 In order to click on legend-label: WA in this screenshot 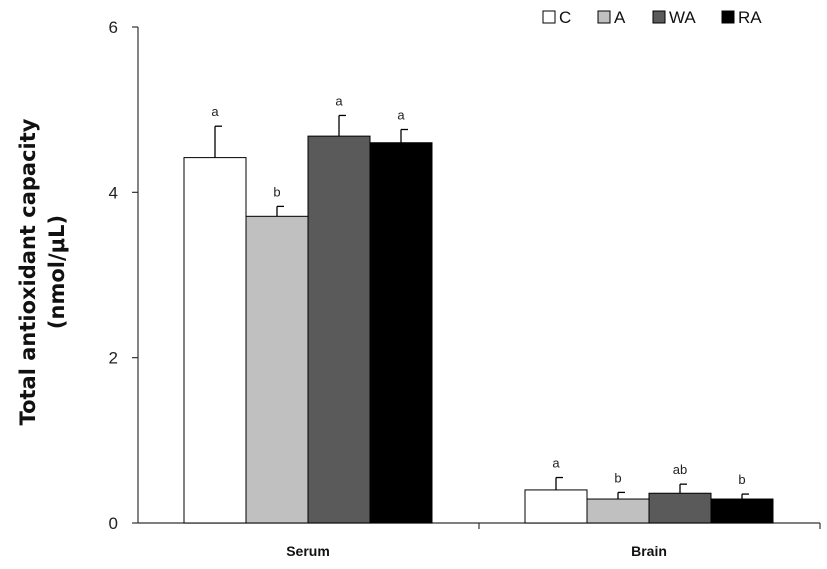, I will do `click(682, 17)`.